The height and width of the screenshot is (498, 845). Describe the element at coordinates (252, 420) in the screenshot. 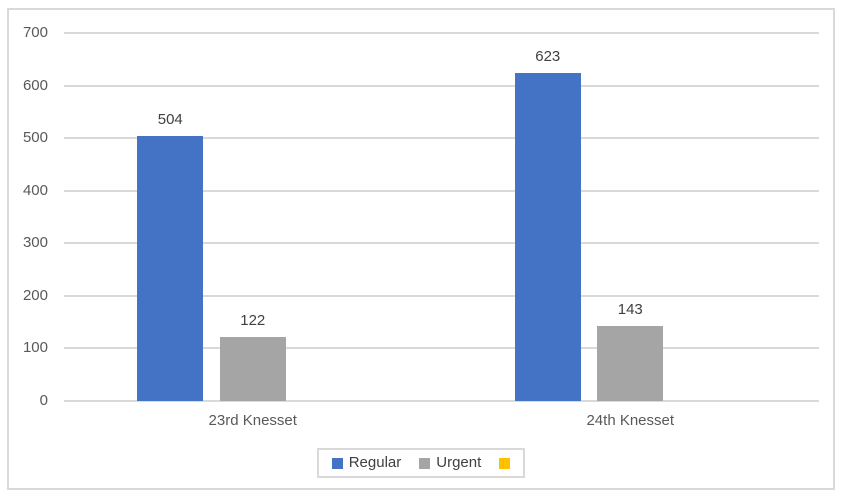

I see `category-label: 23rd Knesset` at that location.